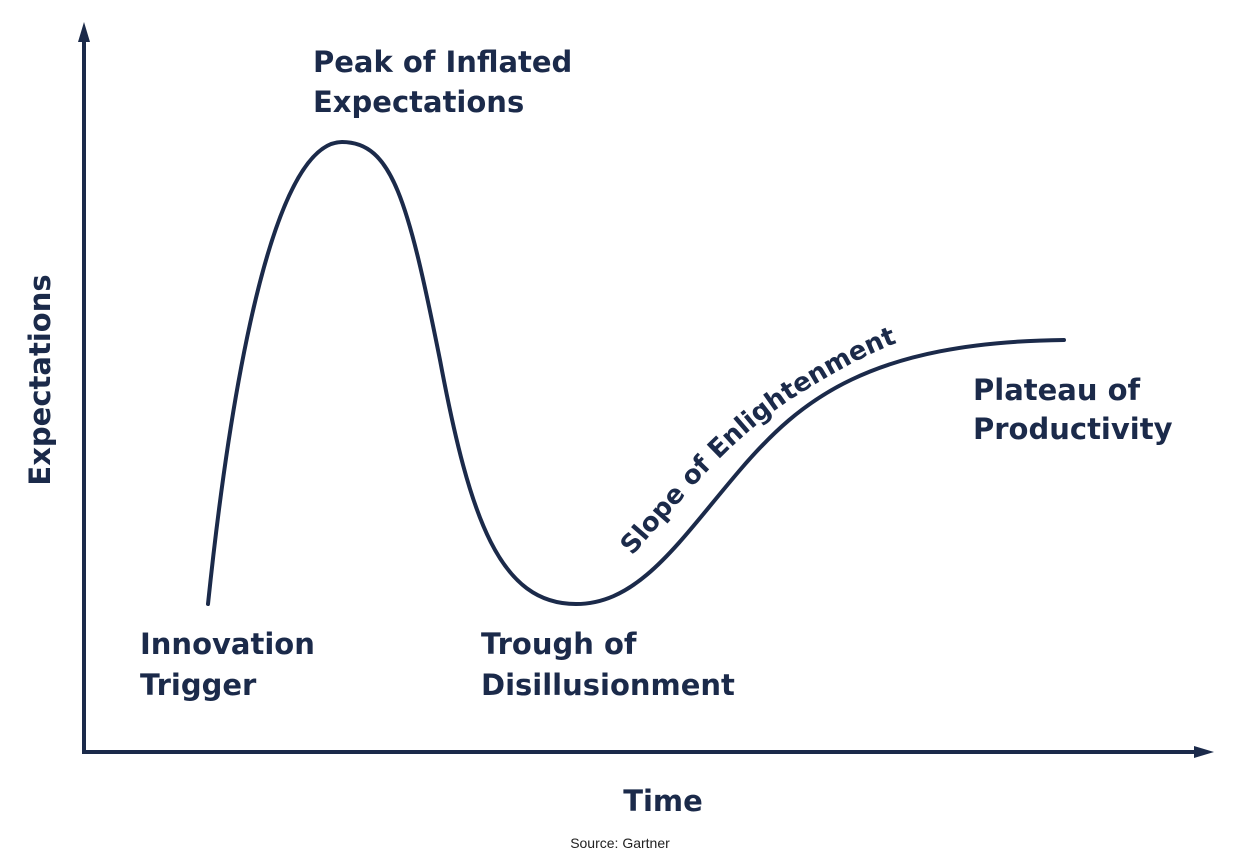  Describe the element at coordinates (198, 685) in the screenshot. I see `innovation-trigger-line-2: Trigger` at that location.